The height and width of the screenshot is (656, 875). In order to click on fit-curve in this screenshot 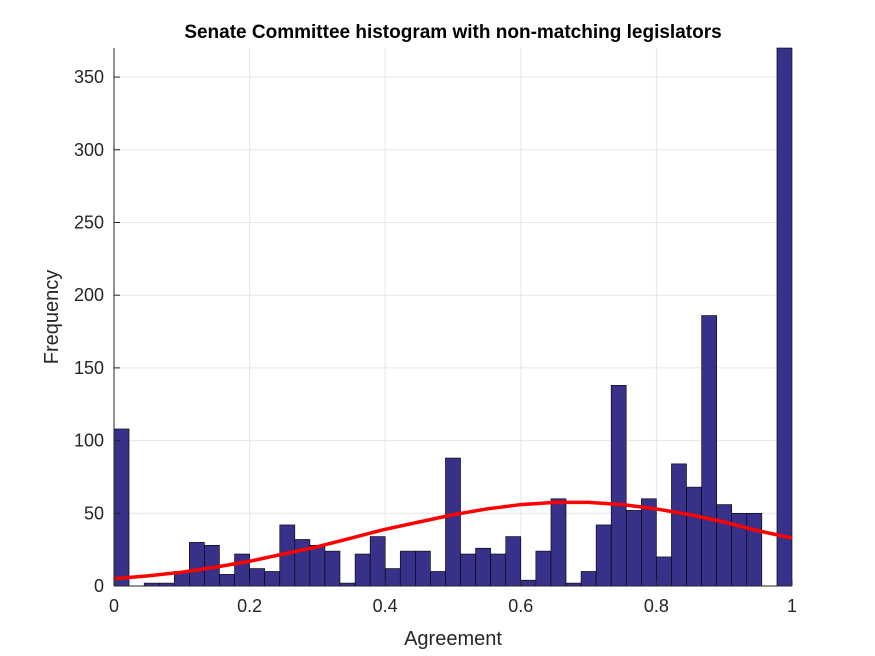, I will do `click(453, 540)`.